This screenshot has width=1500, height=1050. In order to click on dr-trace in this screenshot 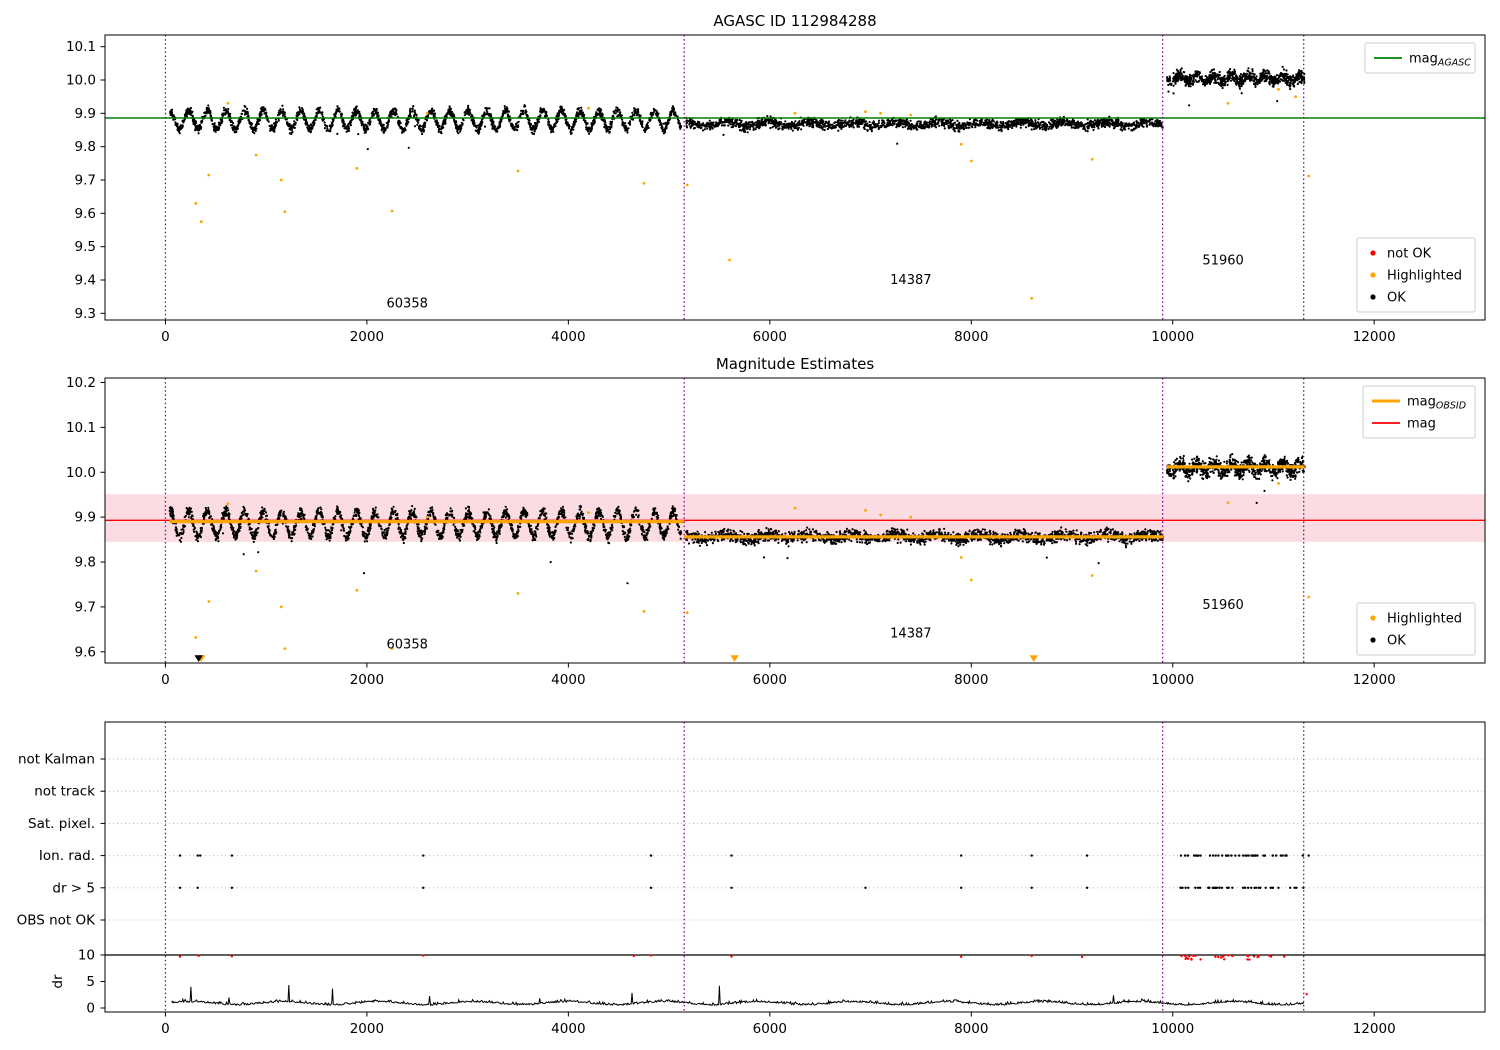, I will do `click(738, 995)`.